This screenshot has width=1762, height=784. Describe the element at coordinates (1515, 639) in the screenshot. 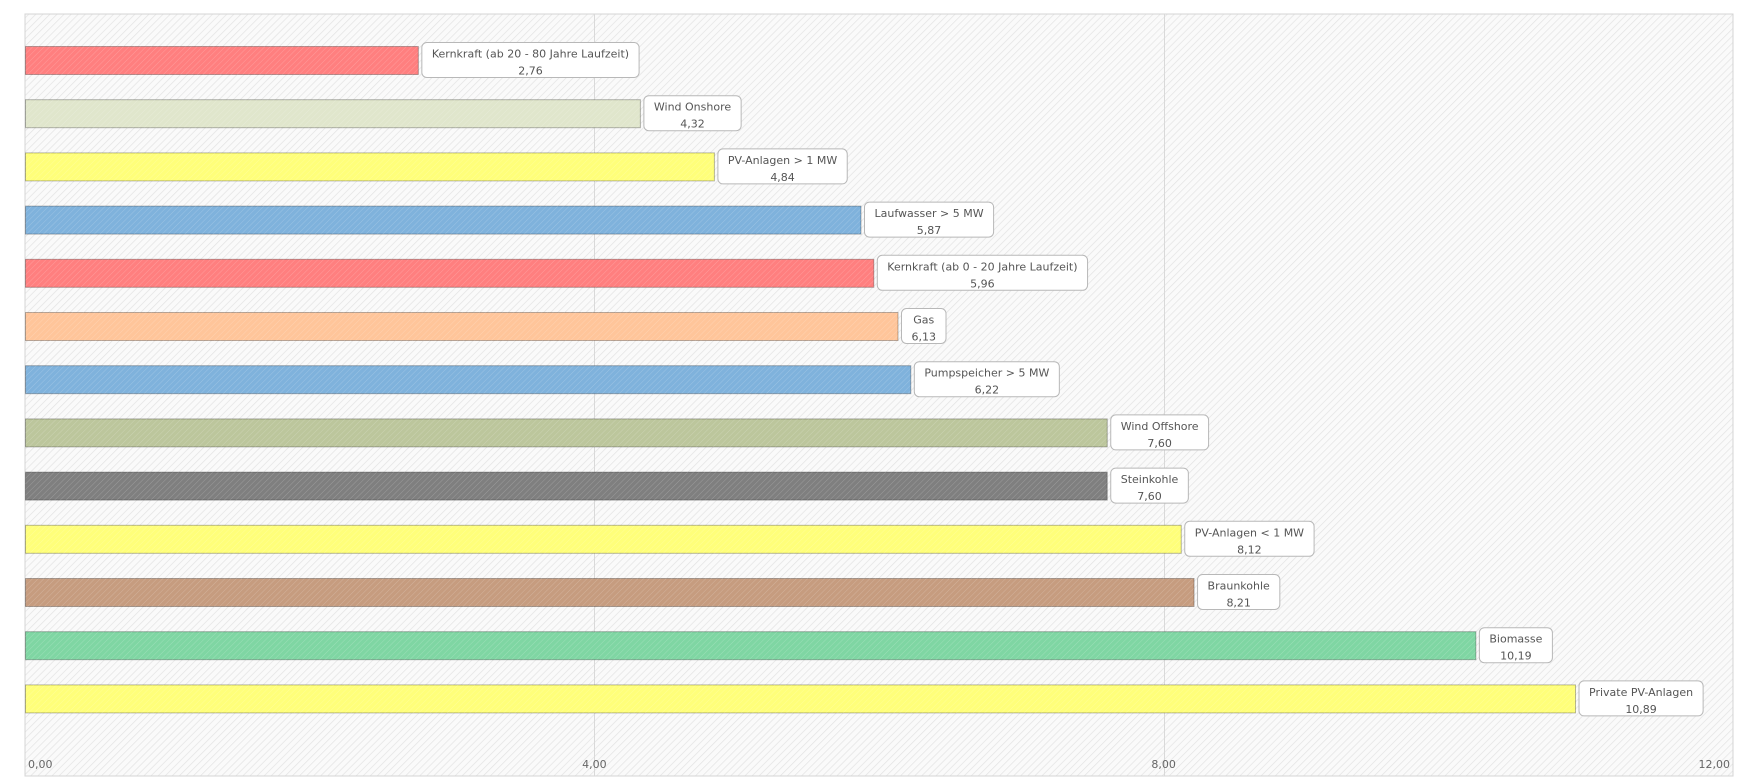

I see `bar-category-label: Biomasse` at that location.